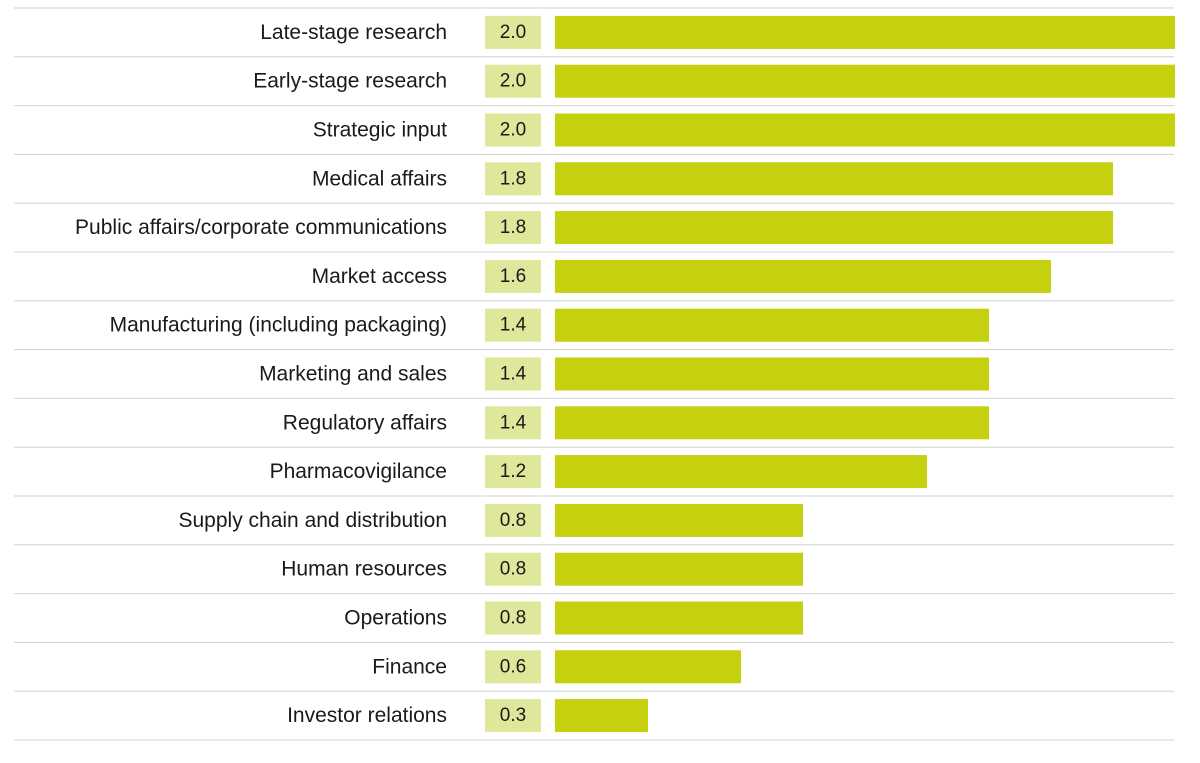 The height and width of the screenshot is (763, 1200). I want to click on category-label: Medical affairs, so click(379, 178).